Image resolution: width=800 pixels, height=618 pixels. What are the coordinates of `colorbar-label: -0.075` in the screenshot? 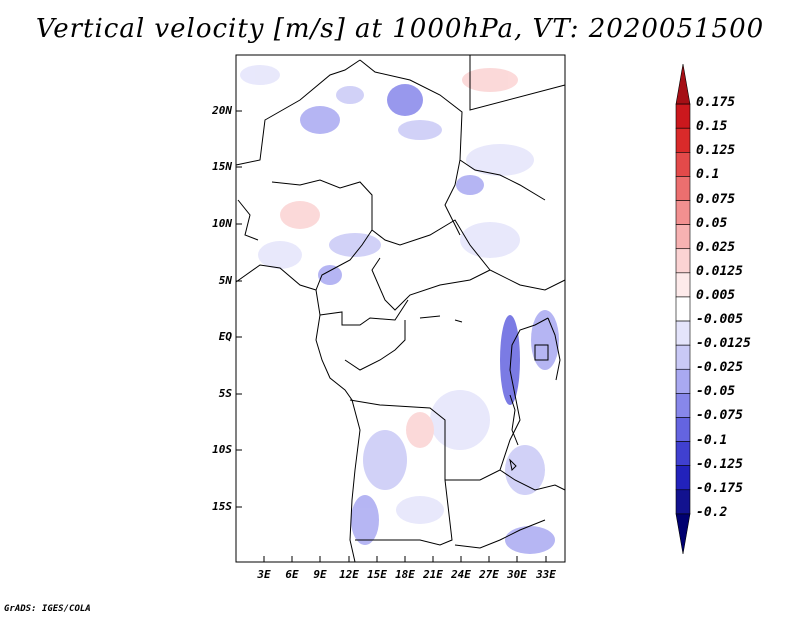 It's located at (719, 416).